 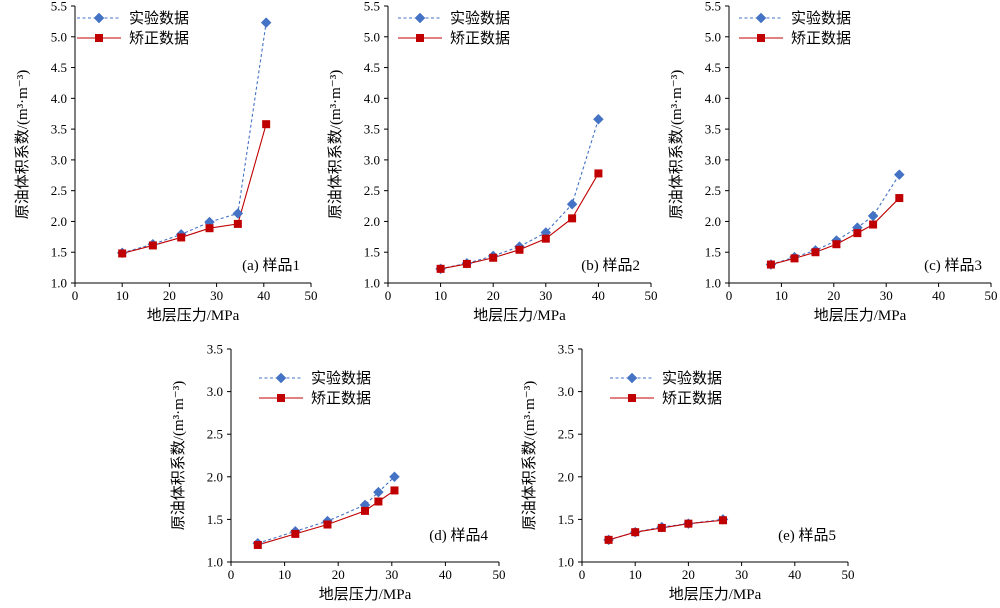 What do you see at coordinates (458, 535) in the screenshot?
I see `panel-label: (d) 样品4` at bounding box center [458, 535].